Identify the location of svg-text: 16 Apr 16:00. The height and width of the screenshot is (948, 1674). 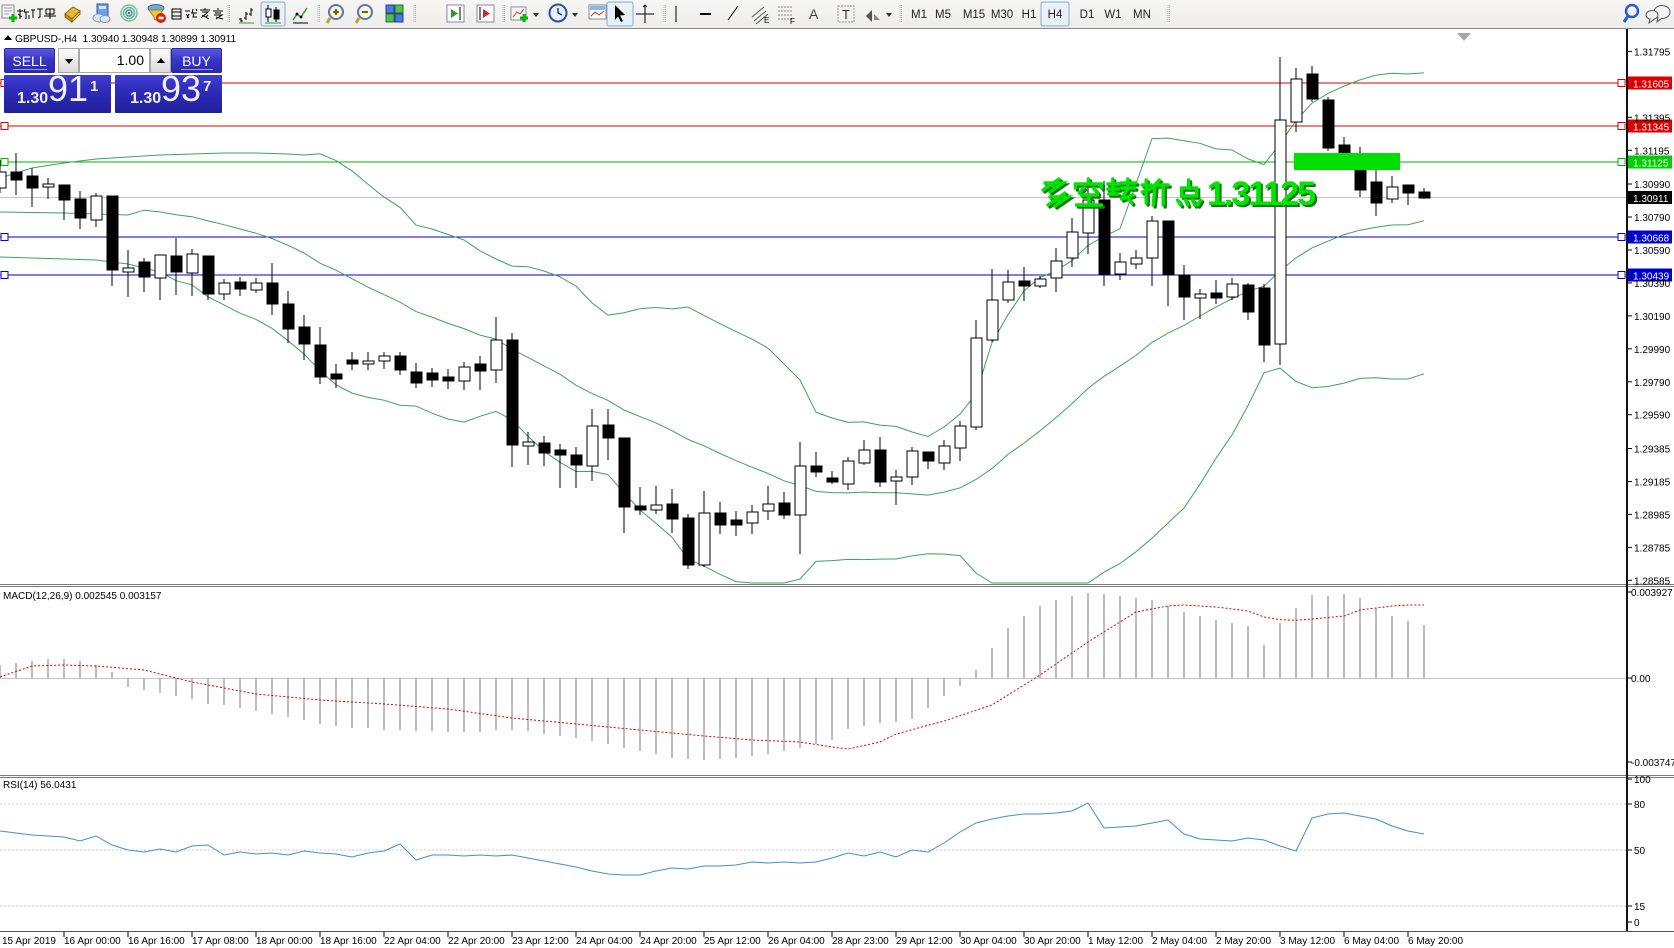
(156, 941).